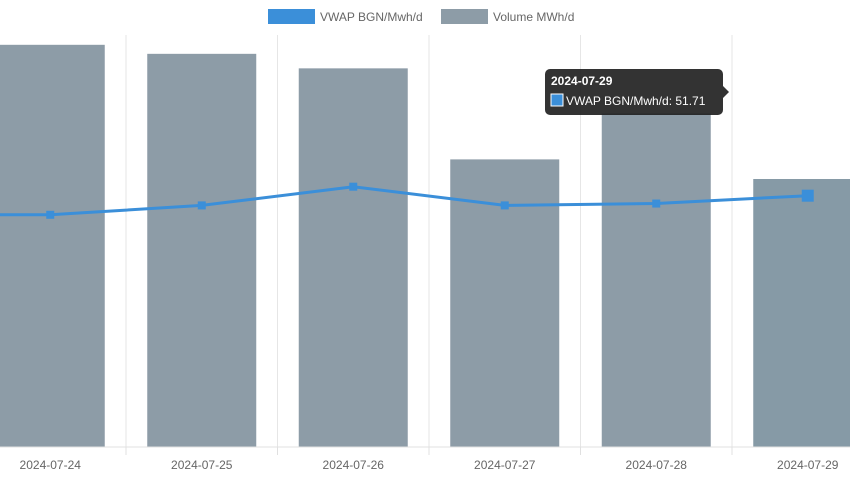  What do you see at coordinates (505, 465) in the screenshot?
I see `x-tick-label: 2024-07-27` at bounding box center [505, 465].